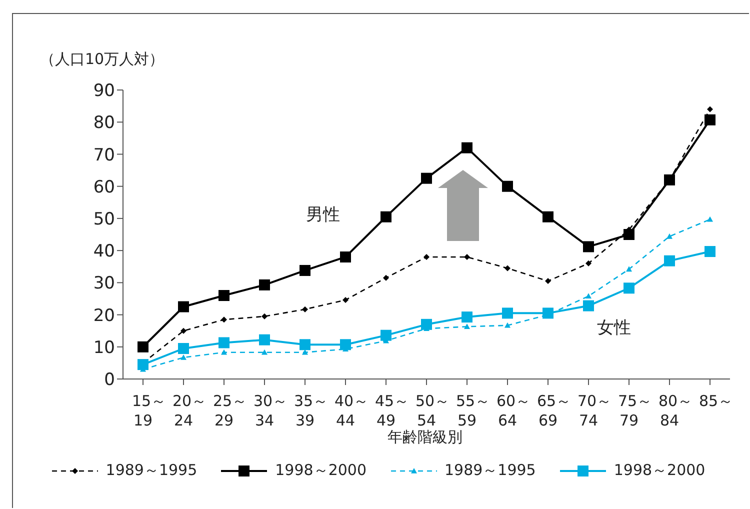  Describe the element at coordinates (270, 411) in the screenshot. I see `x-tick-label: 30～34` at that location.